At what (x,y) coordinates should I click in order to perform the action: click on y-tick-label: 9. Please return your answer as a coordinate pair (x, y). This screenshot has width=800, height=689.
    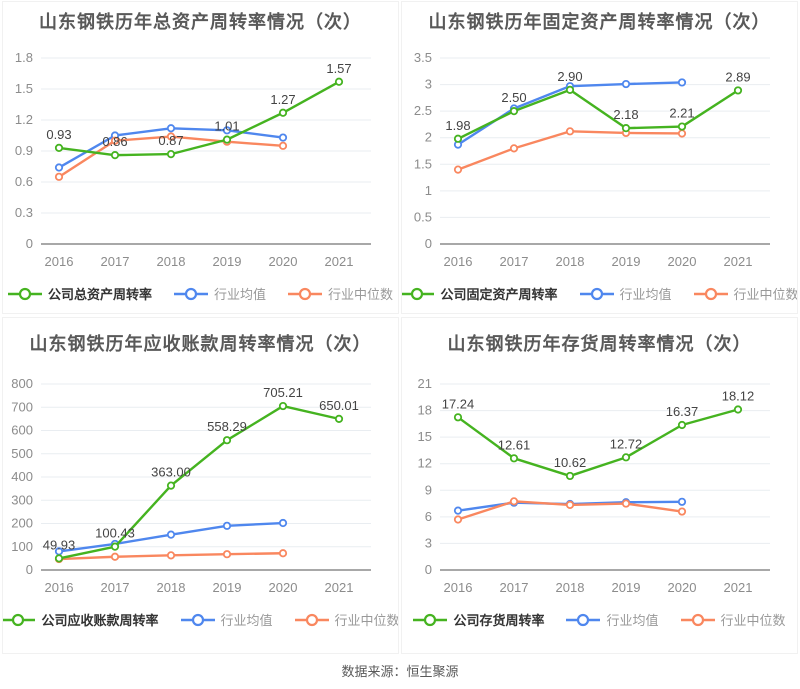
    Looking at the image, I should click on (428, 489).